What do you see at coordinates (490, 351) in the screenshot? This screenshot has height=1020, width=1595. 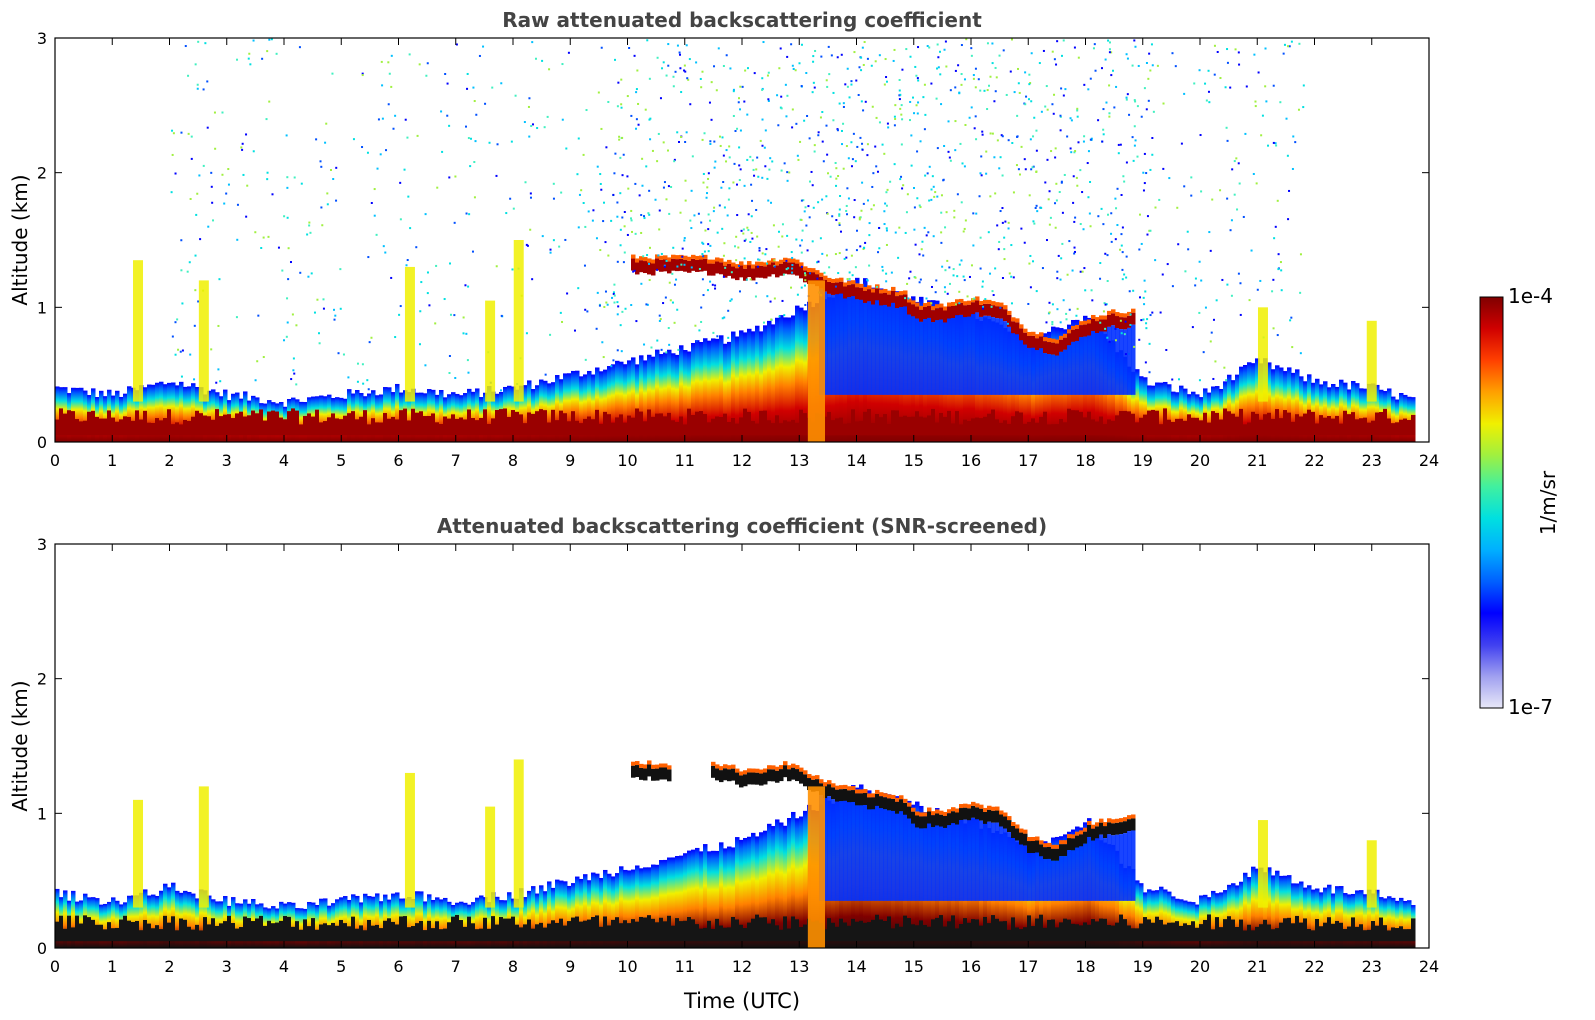 I see `aerosol-plume` at bounding box center [490, 351].